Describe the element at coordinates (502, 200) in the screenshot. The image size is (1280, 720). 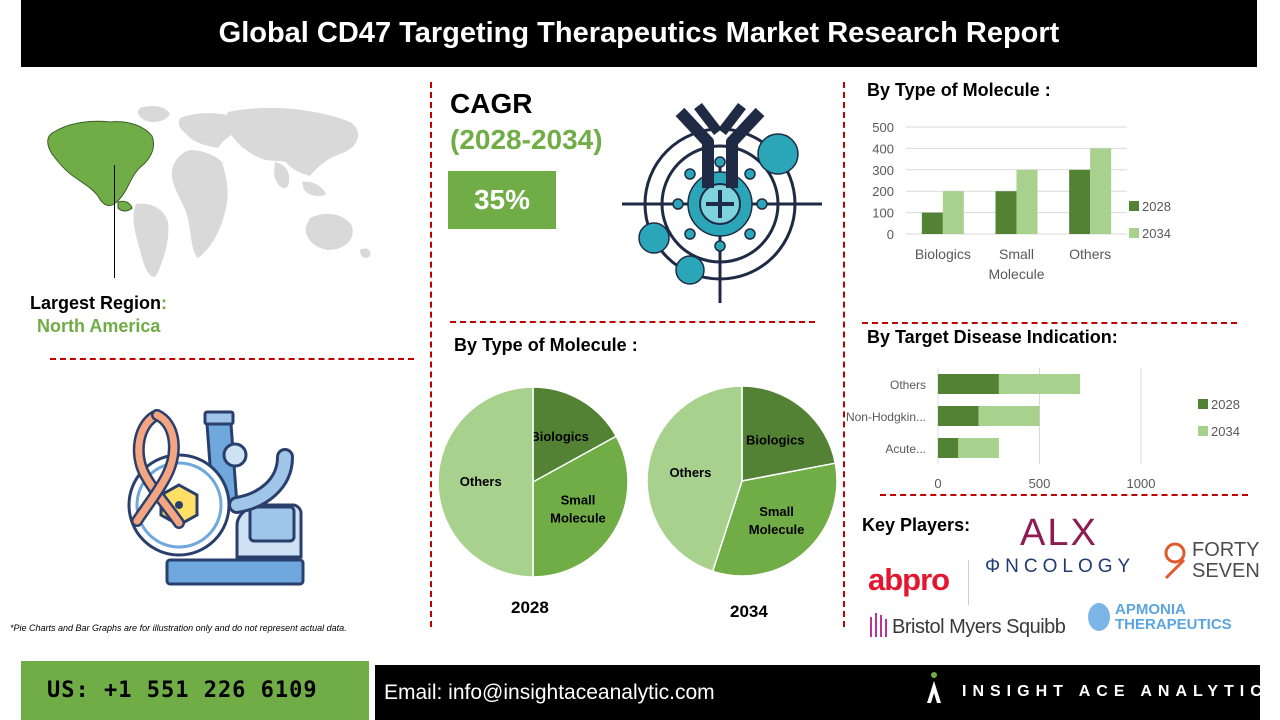
I see `cagr-value-badge: 35%` at that location.